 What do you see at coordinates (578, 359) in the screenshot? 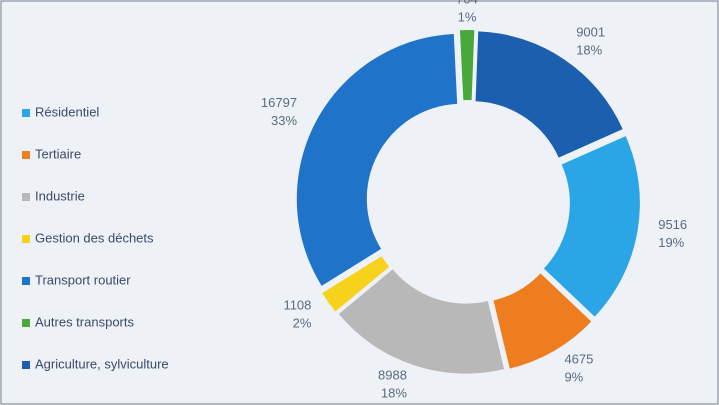
I see `value-label: 4675` at bounding box center [578, 359].